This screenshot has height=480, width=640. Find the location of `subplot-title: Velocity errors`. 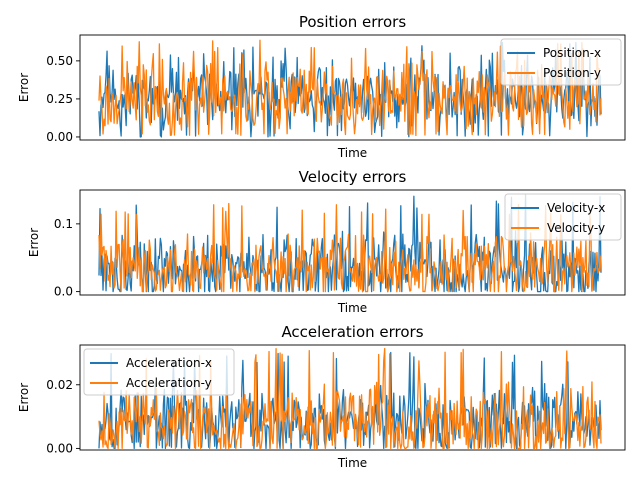

subplot-title: Velocity errors is located at coordinates (353, 177).